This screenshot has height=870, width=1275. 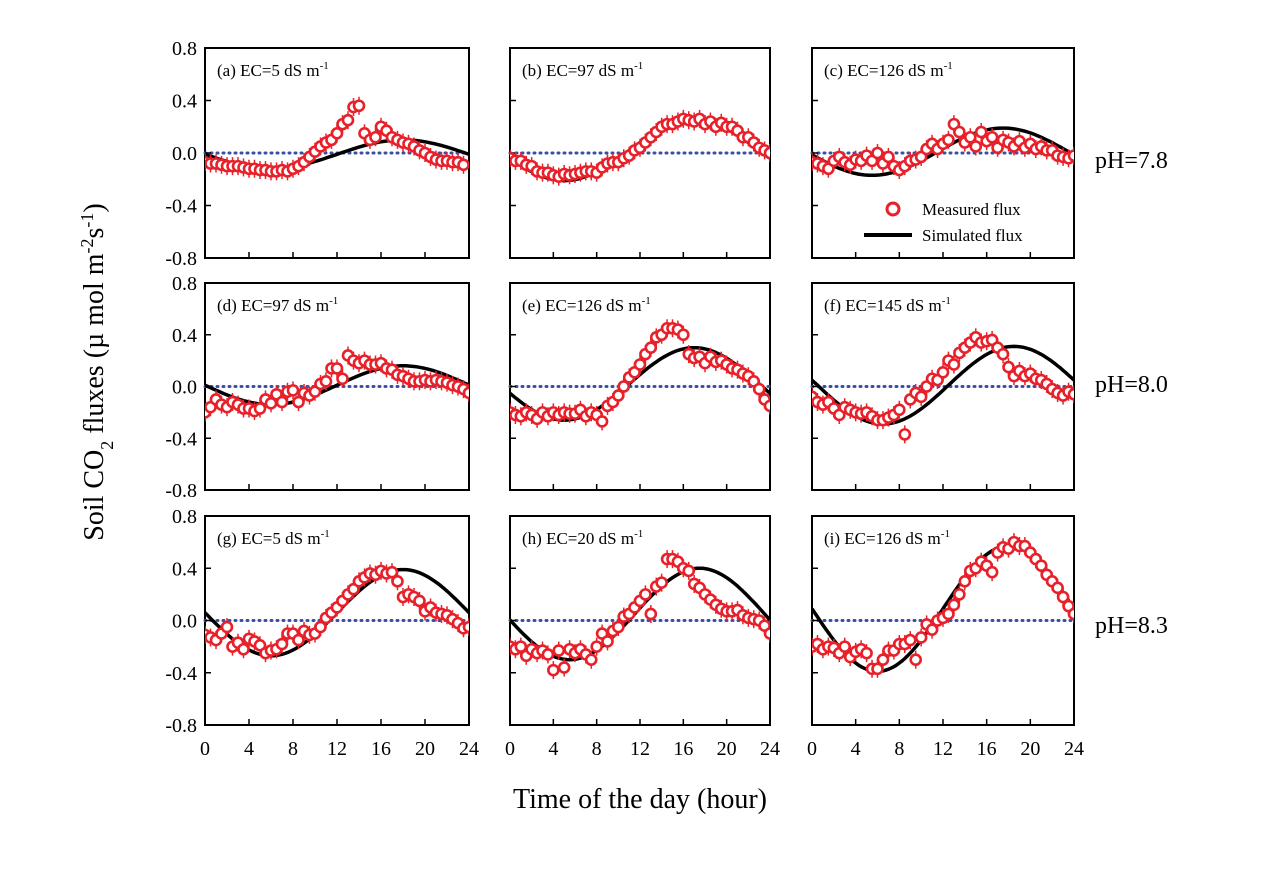 I want to click on y-axis-title-sub: 2, so click(x=107, y=445).